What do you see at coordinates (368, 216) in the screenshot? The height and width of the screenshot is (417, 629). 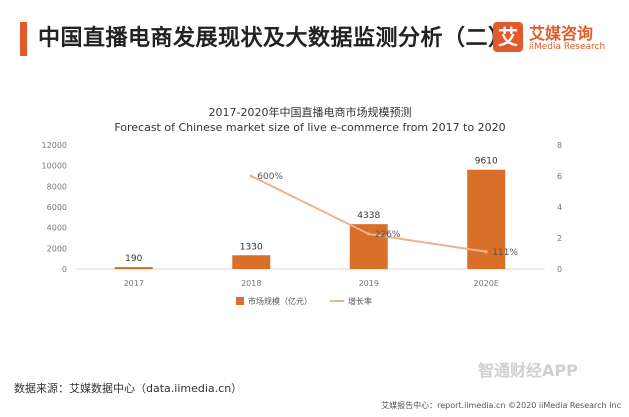 I see `bar-data-label: 4338` at bounding box center [368, 216].